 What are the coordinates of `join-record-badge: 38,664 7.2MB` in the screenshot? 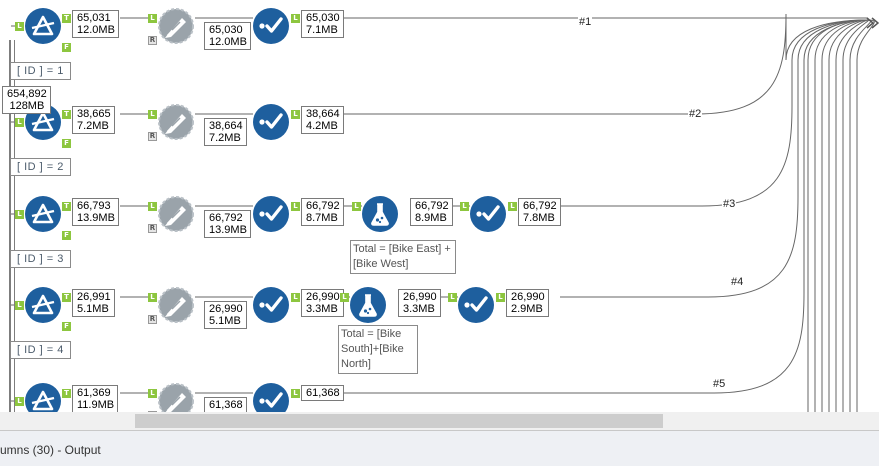 It's located at (225, 132).